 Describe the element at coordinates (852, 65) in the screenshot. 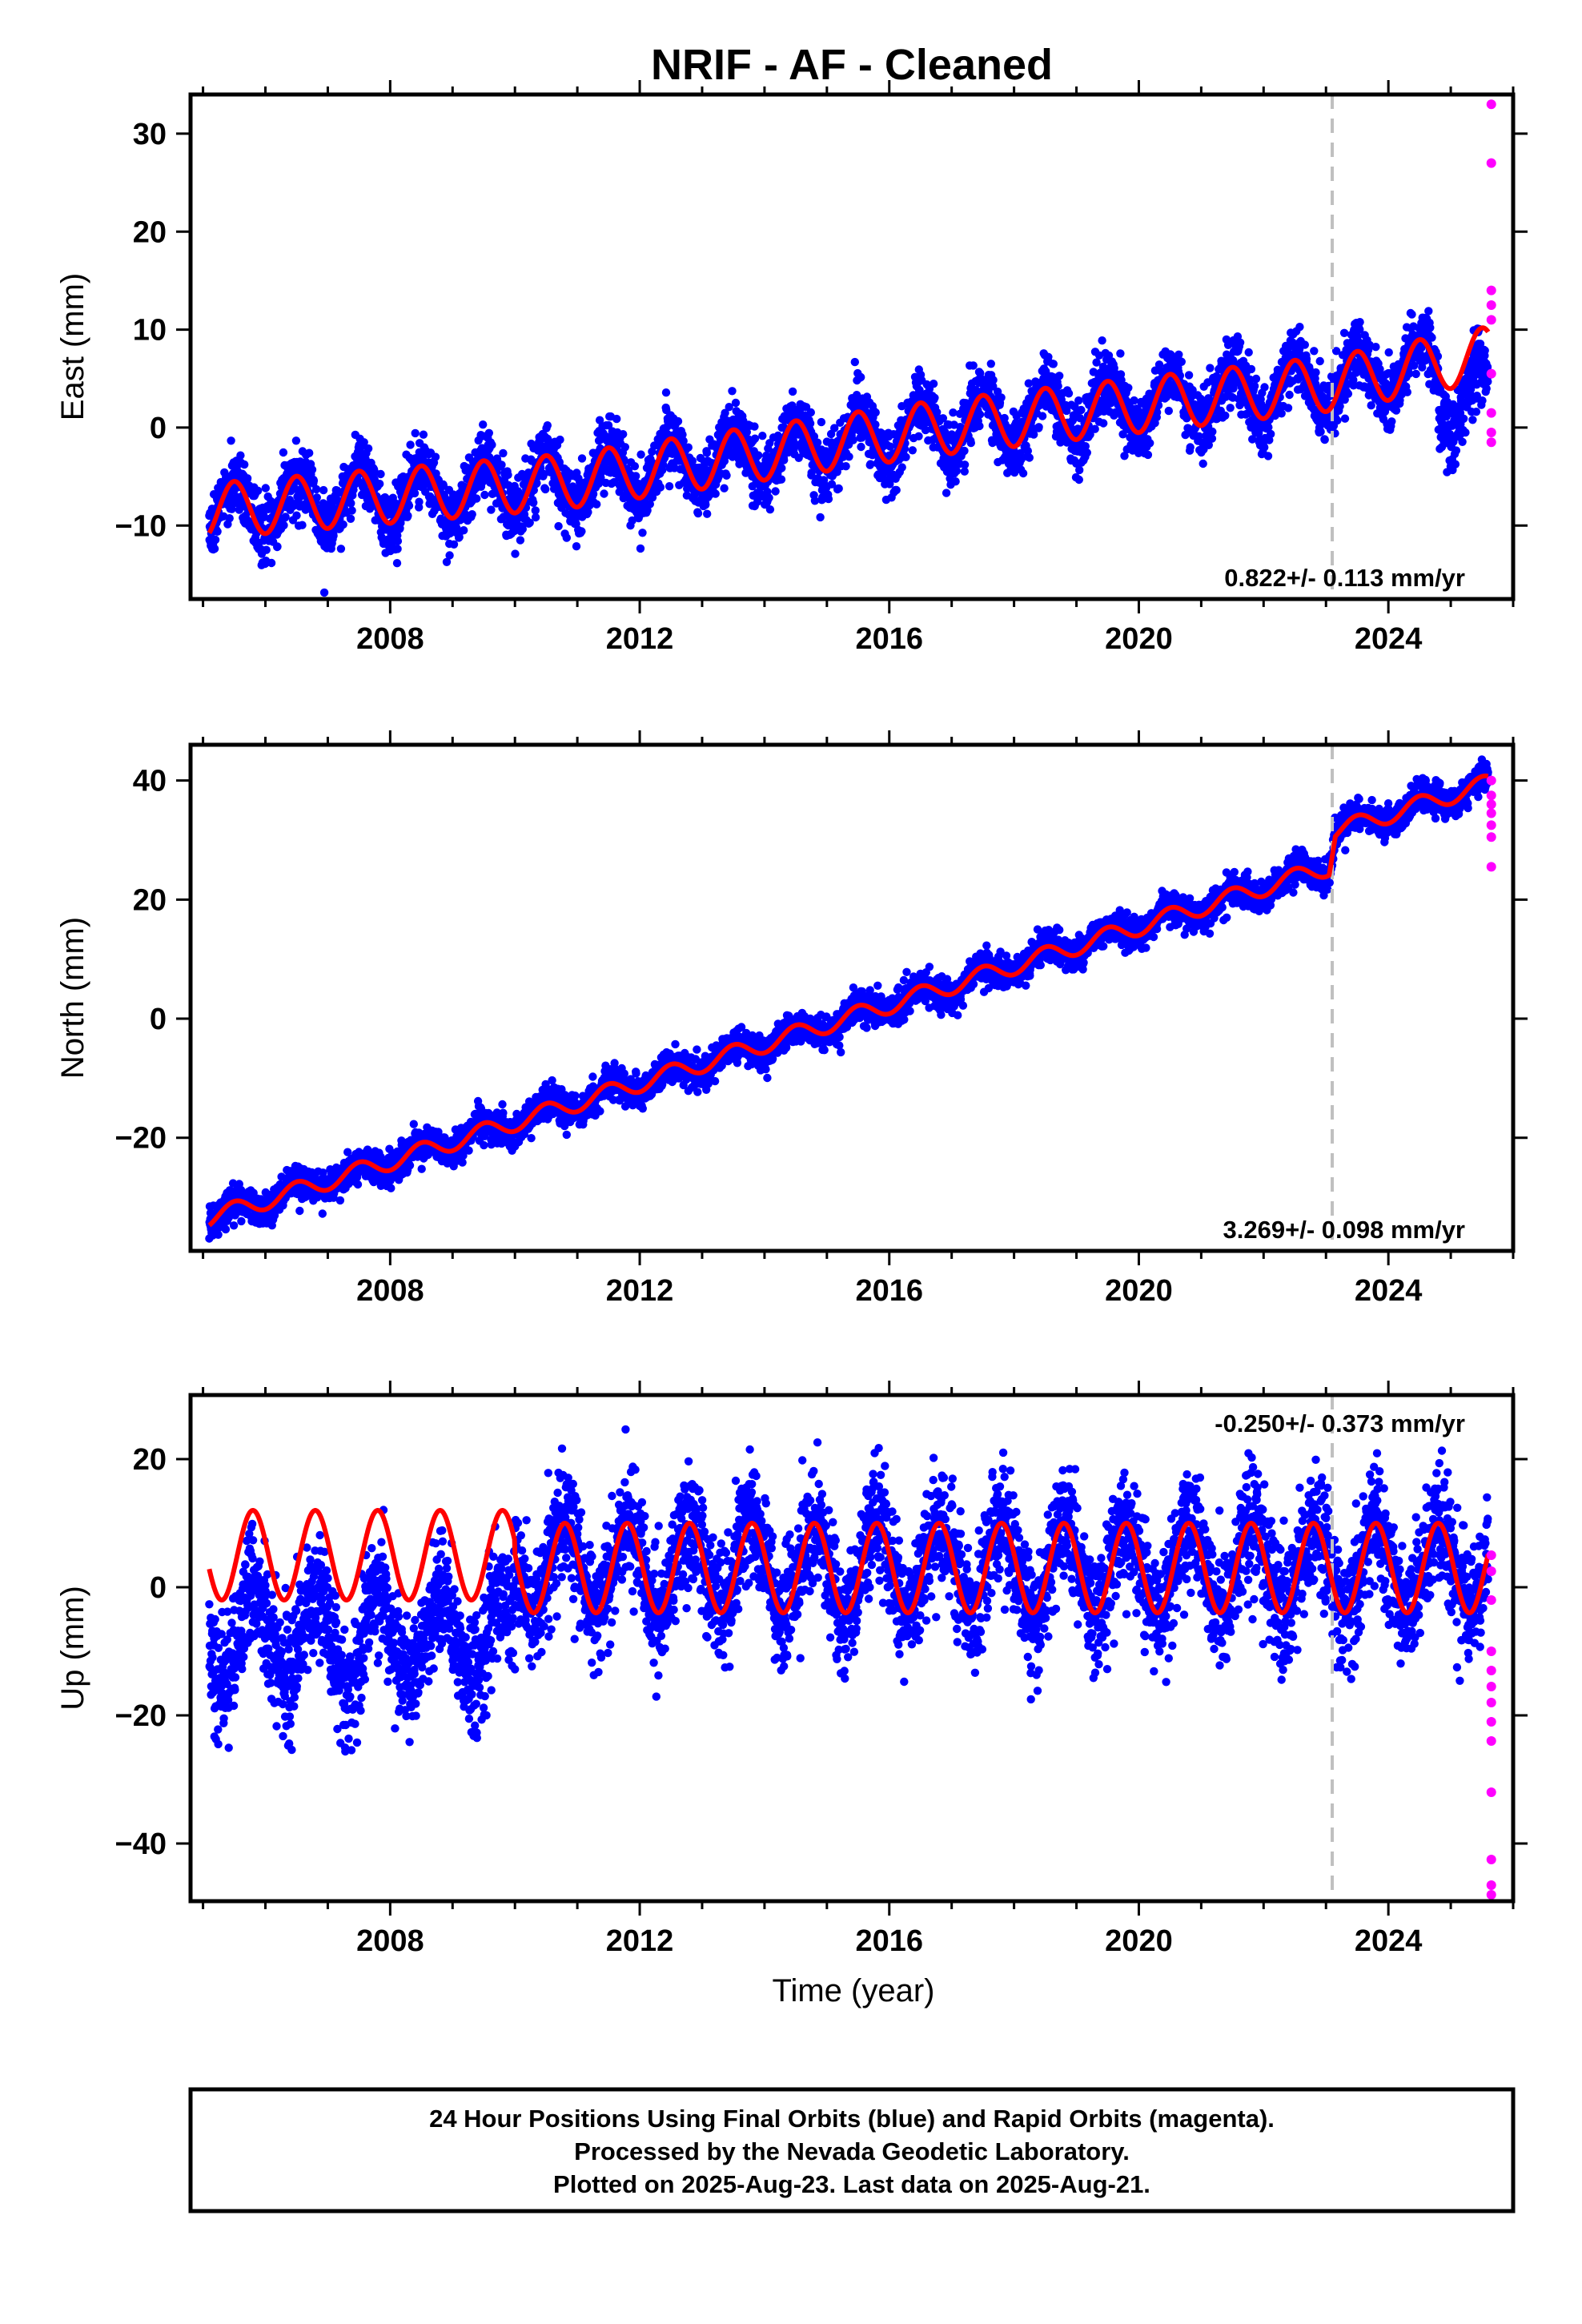

I see `figure-title: NRIF - AF - Cleaned` at that location.